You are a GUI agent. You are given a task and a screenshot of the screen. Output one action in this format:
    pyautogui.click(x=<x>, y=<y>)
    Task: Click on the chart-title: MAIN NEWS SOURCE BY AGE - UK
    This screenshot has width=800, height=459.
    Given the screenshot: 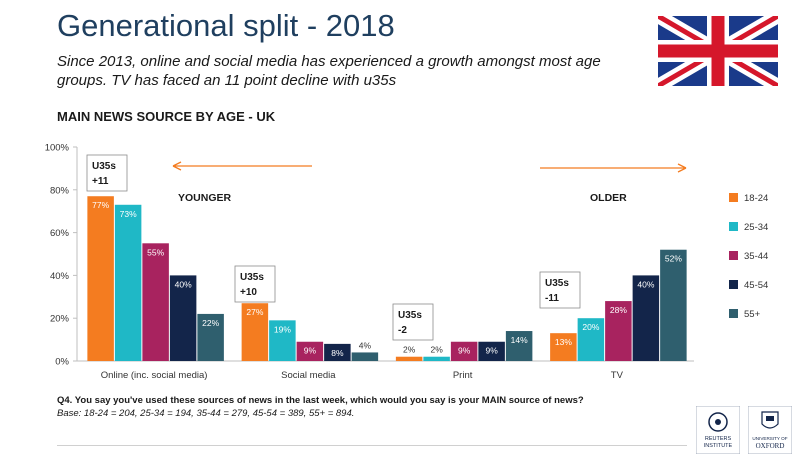 What is the action you would take?
    pyautogui.click(x=166, y=116)
    